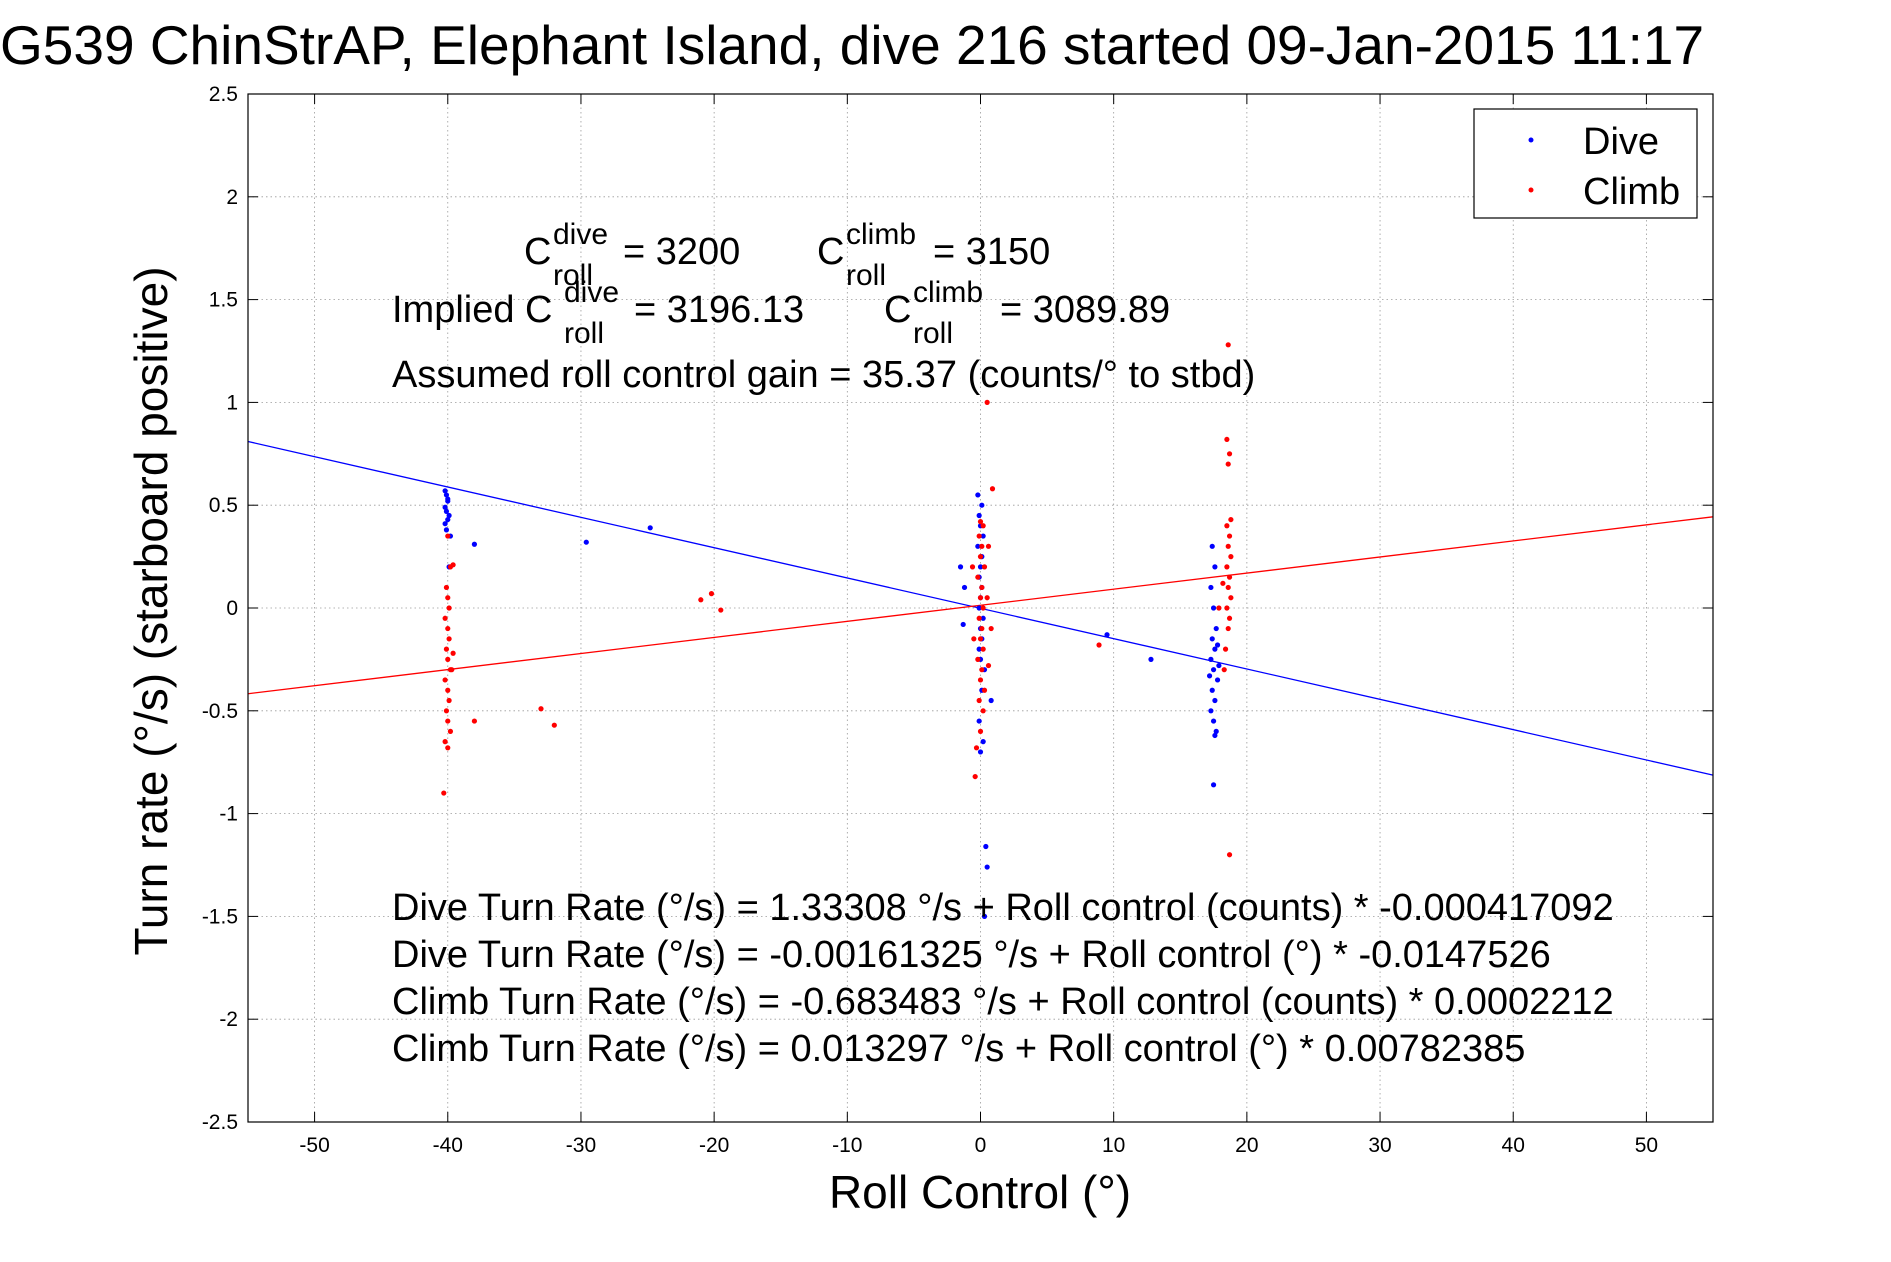 This screenshot has width=1891, height=1262. Describe the element at coordinates (223, 300) in the screenshot. I see `y-tick-label: 1.5` at that location.